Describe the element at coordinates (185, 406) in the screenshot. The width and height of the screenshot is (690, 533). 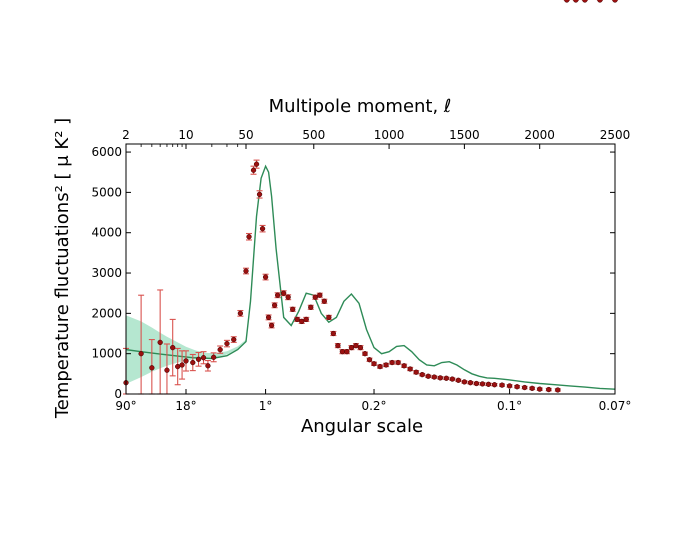
I see `bottom-tick-label: 18°` at that location.